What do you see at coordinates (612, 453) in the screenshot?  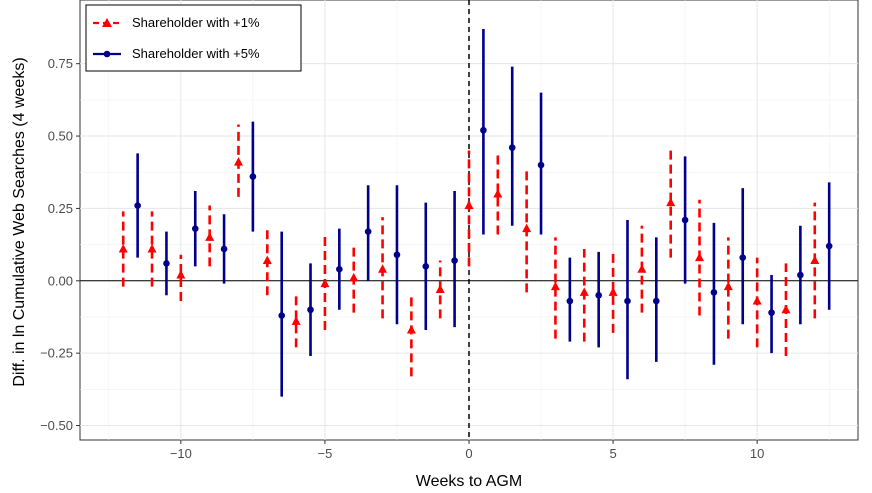 I see `x-tick-label: 5` at bounding box center [612, 453].